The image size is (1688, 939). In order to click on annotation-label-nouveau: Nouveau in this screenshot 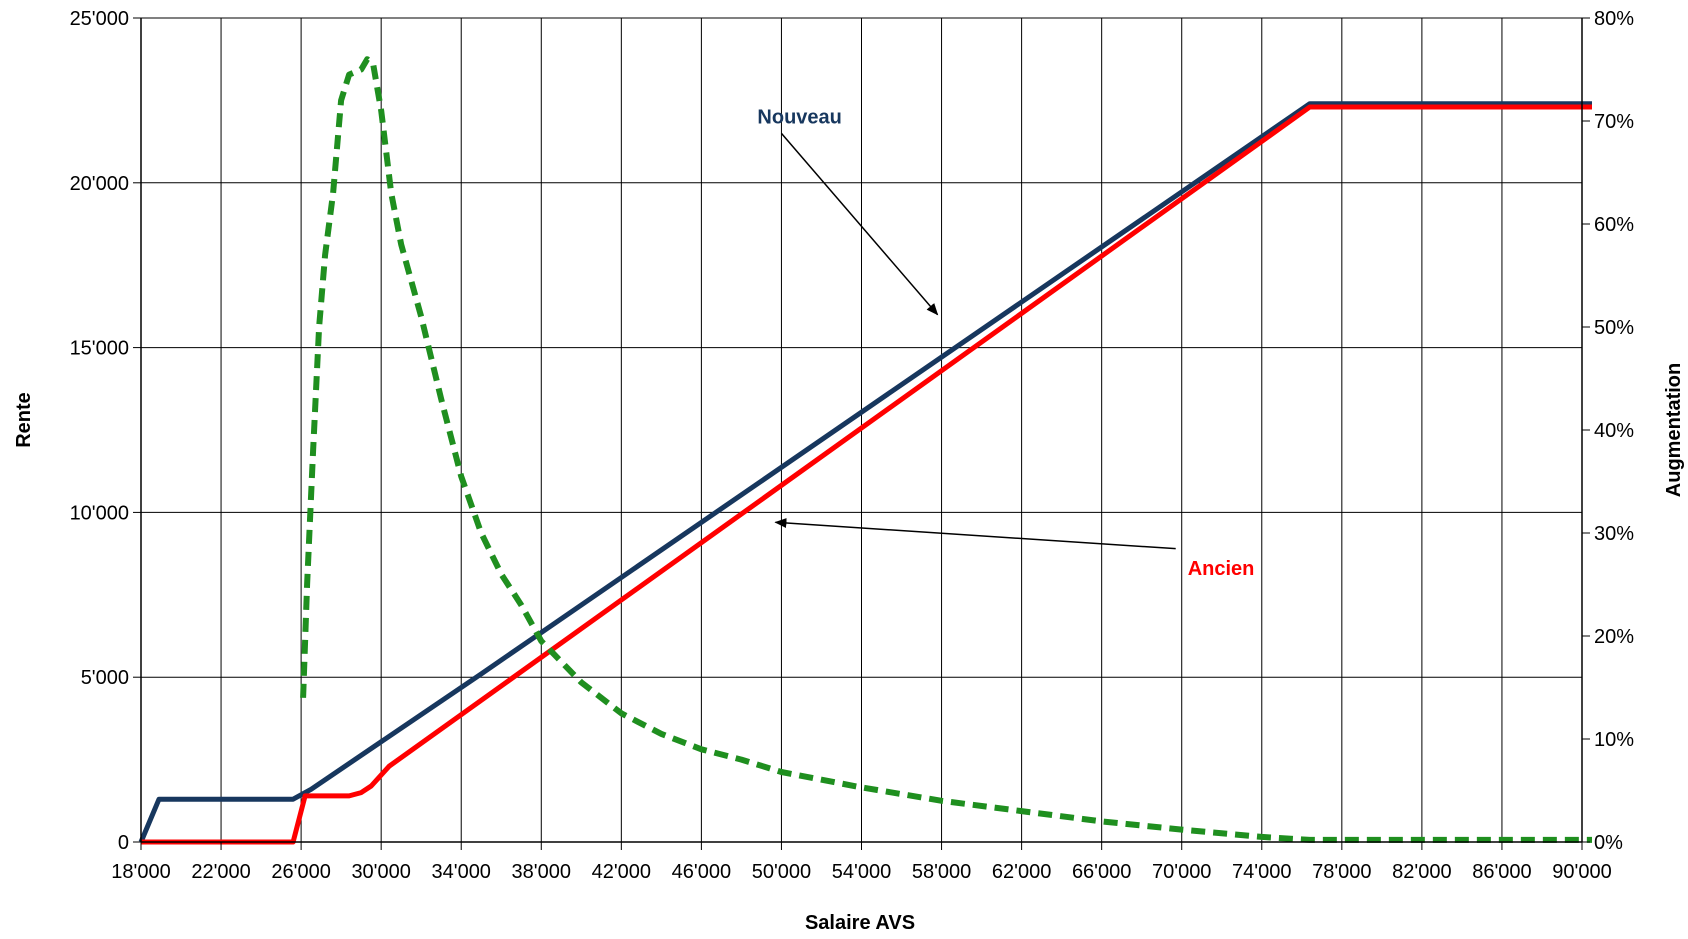, I will do `click(799, 117)`.